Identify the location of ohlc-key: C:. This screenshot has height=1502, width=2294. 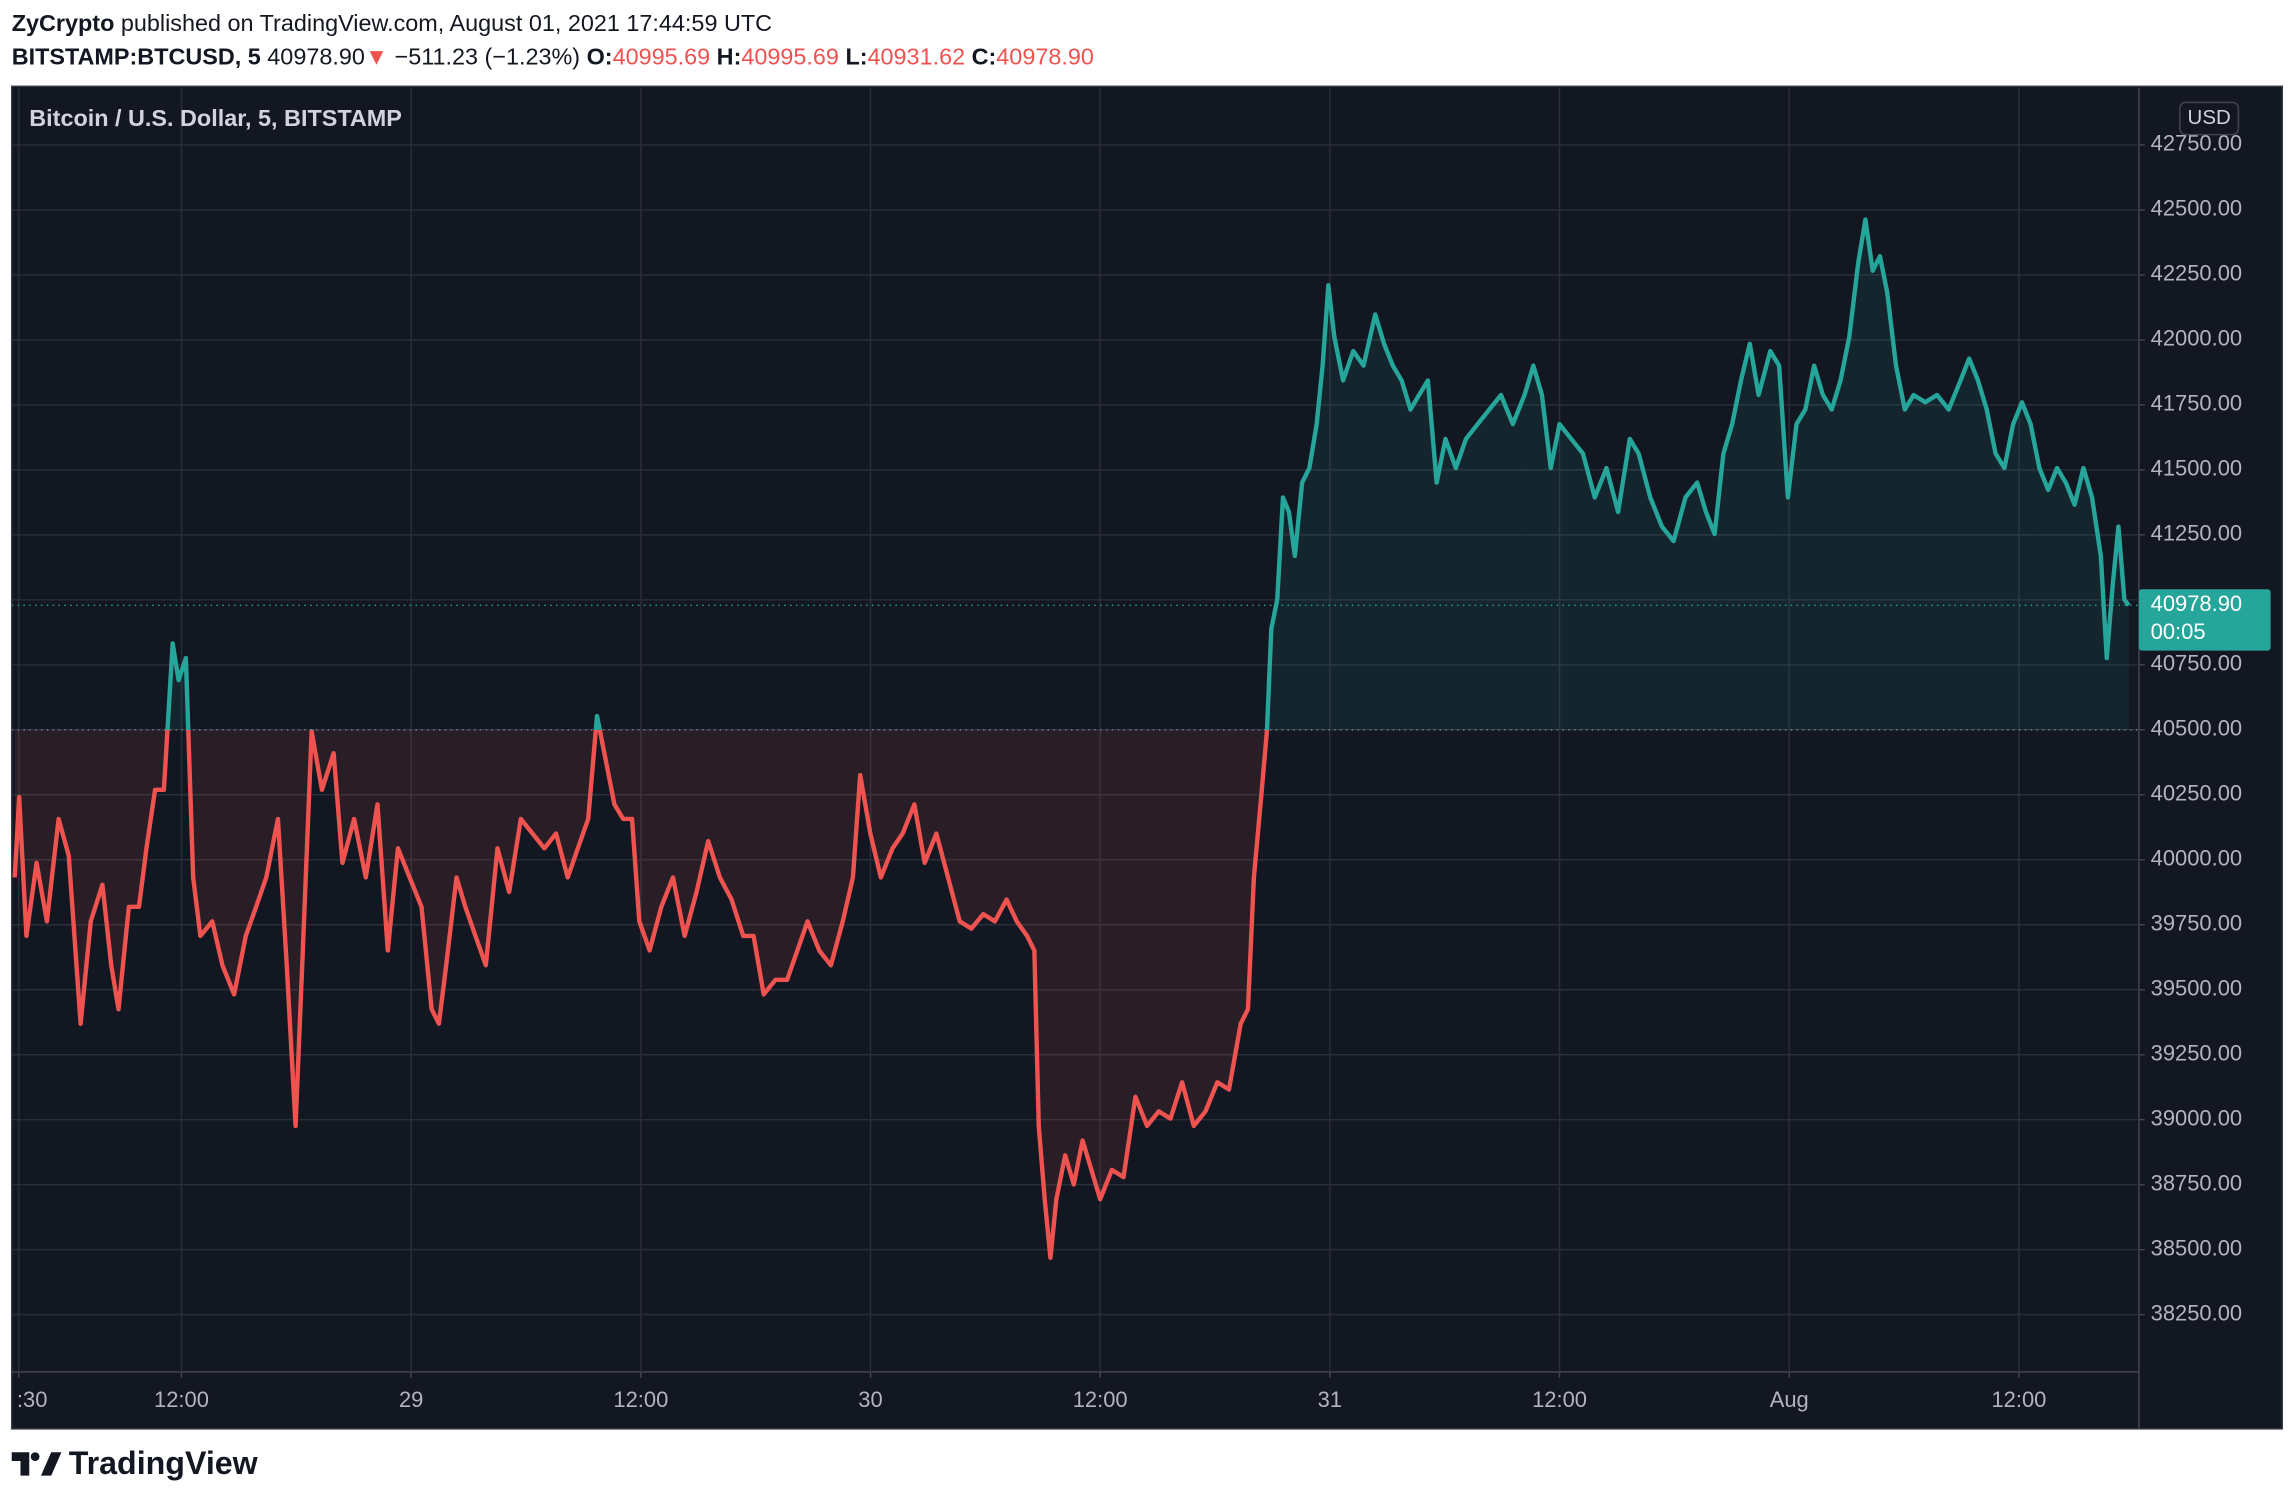
(984, 57).